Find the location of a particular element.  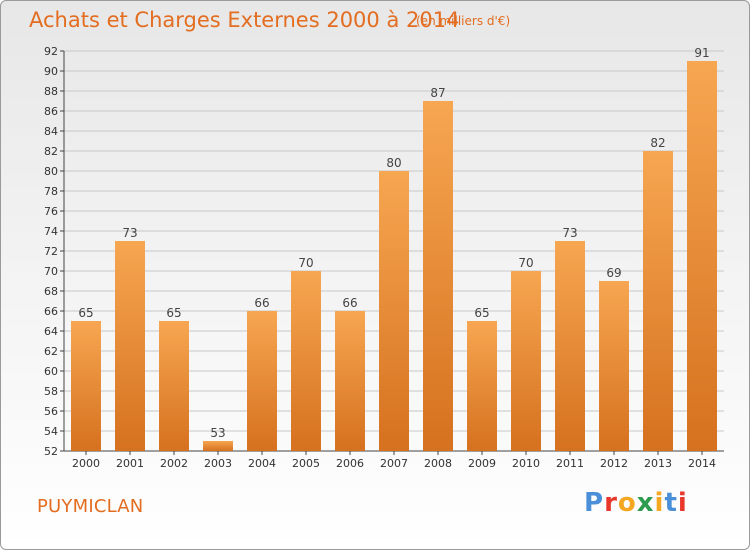

bar-2009 is located at coordinates (482, 386).